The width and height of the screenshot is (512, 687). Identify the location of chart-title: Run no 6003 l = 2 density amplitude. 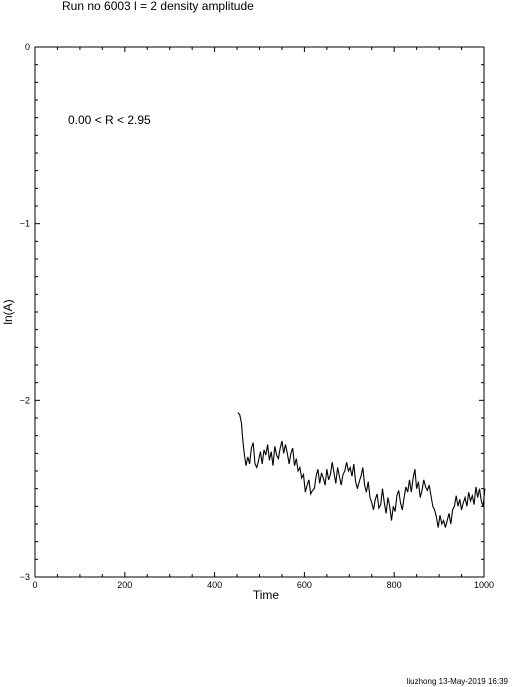
(158, 6).